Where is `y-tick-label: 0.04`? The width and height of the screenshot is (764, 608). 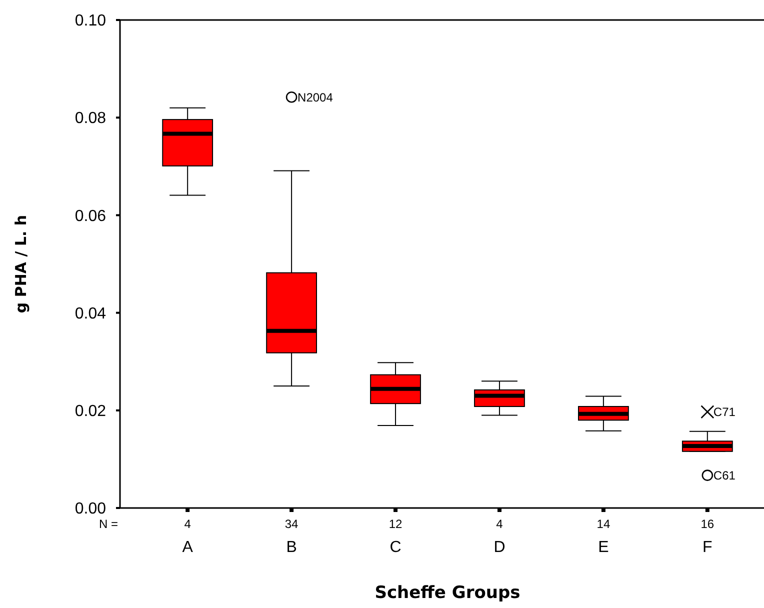 y-tick-label: 0.04 is located at coordinates (90, 313).